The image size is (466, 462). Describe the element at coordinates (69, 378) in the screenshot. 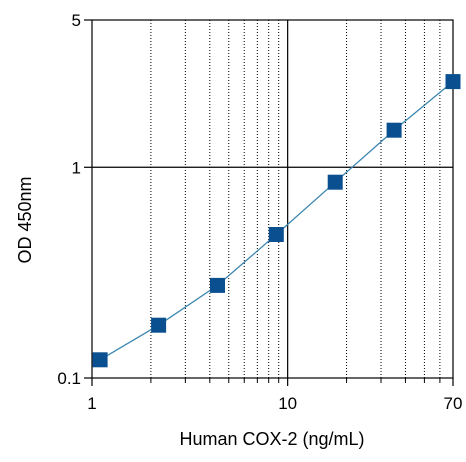

I see `y-tick-label: 0.1` at that location.